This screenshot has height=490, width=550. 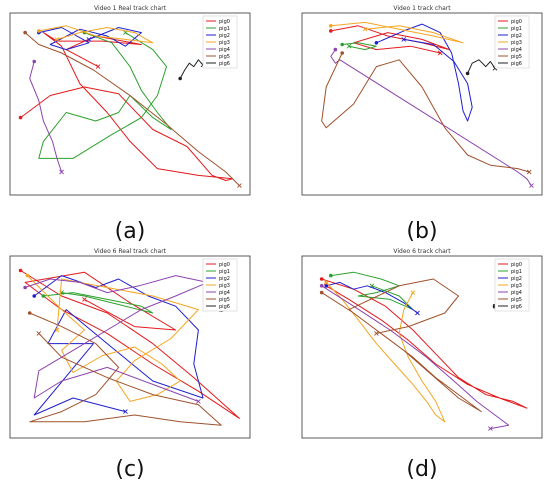 I want to click on panel-caption: (a), so click(x=130, y=231).